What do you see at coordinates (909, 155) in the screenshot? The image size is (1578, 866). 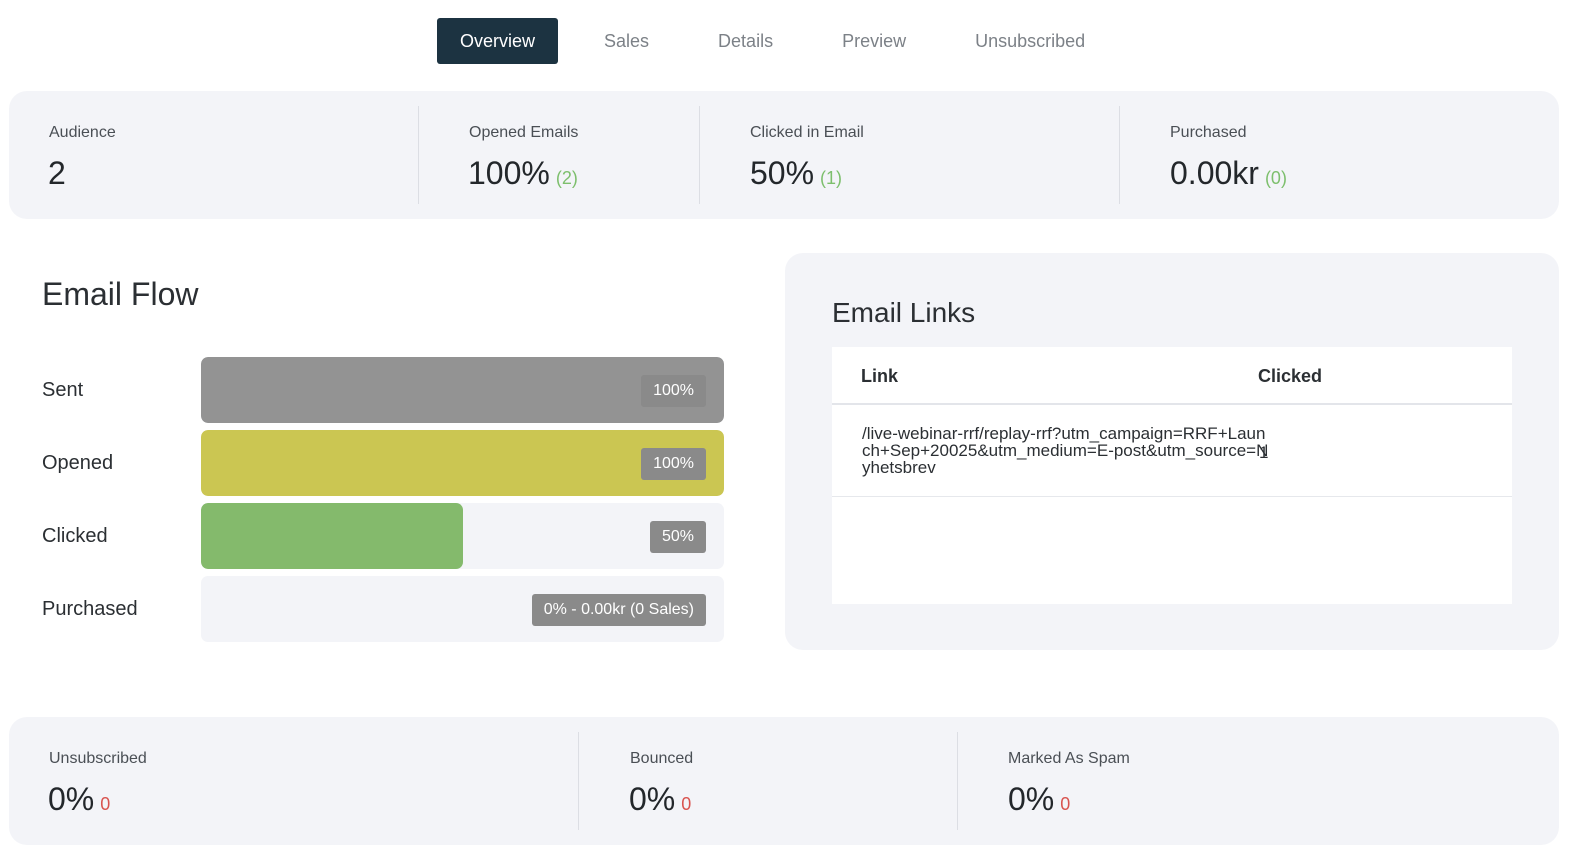 I see `stat-clicked: Clicked in Email 50% (1)` at bounding box center [909, 155].